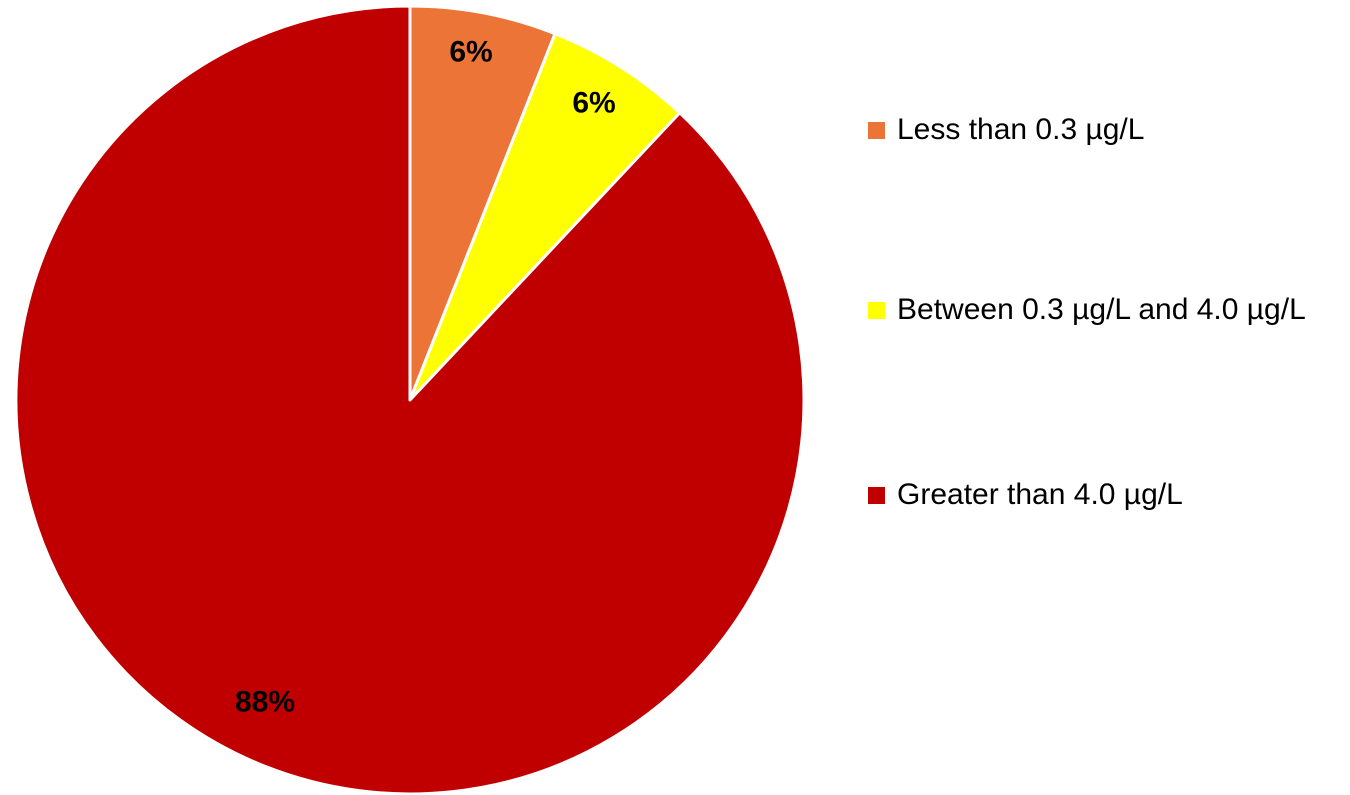 The width and height of the screenshot is (1350, 795). I want to click on legend-item-between-0-3-and-4-0: Between 0.3 µg/L and 4.0 µg/L, so click(1097, 310).